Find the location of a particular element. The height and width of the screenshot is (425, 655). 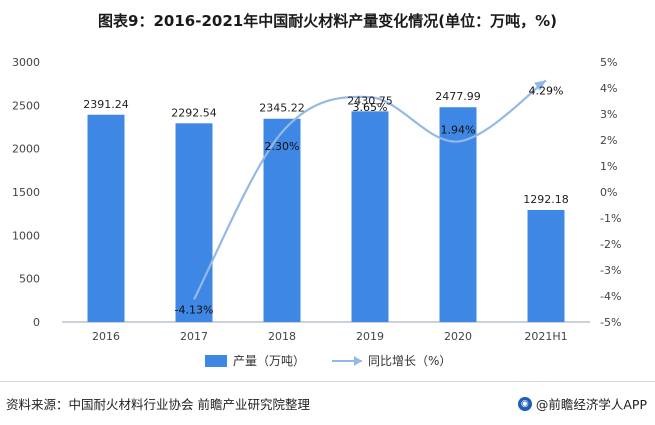

x-tick-label: 2017 is located at coordinates (194, 336).